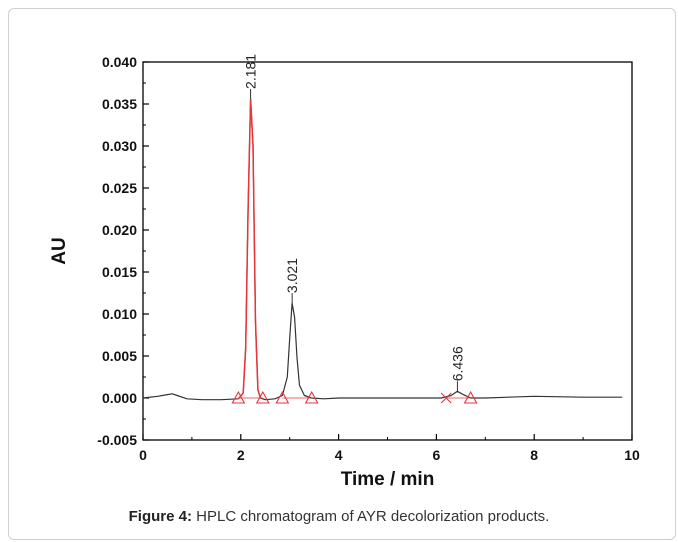  What do you see at coordinates (143, 455) in the screenshot?
I see `x-tick-label: 0` at bounding box center [143, 455].